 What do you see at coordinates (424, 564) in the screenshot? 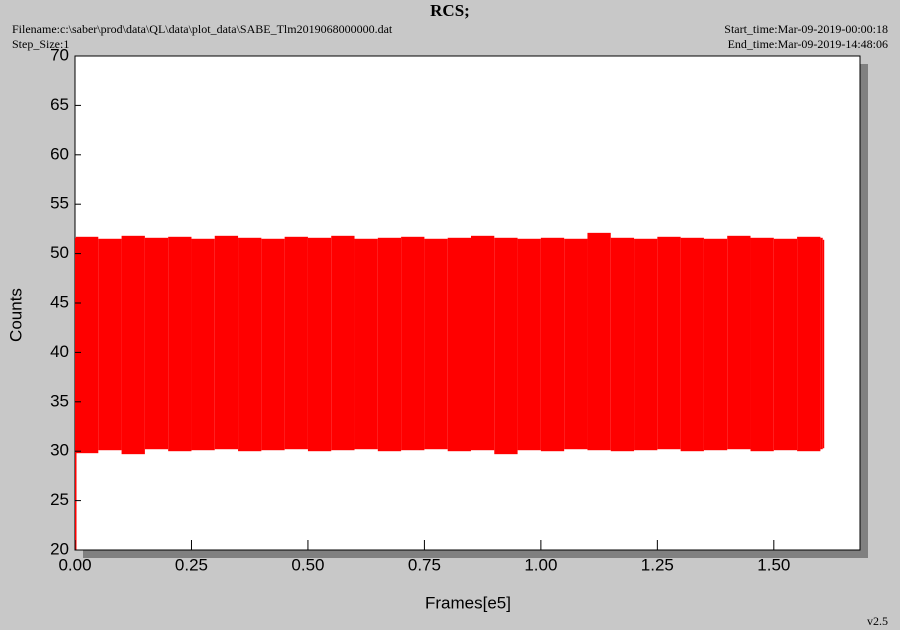
I see `x-tick-label: 0.75` at bounding box center [424, 564].